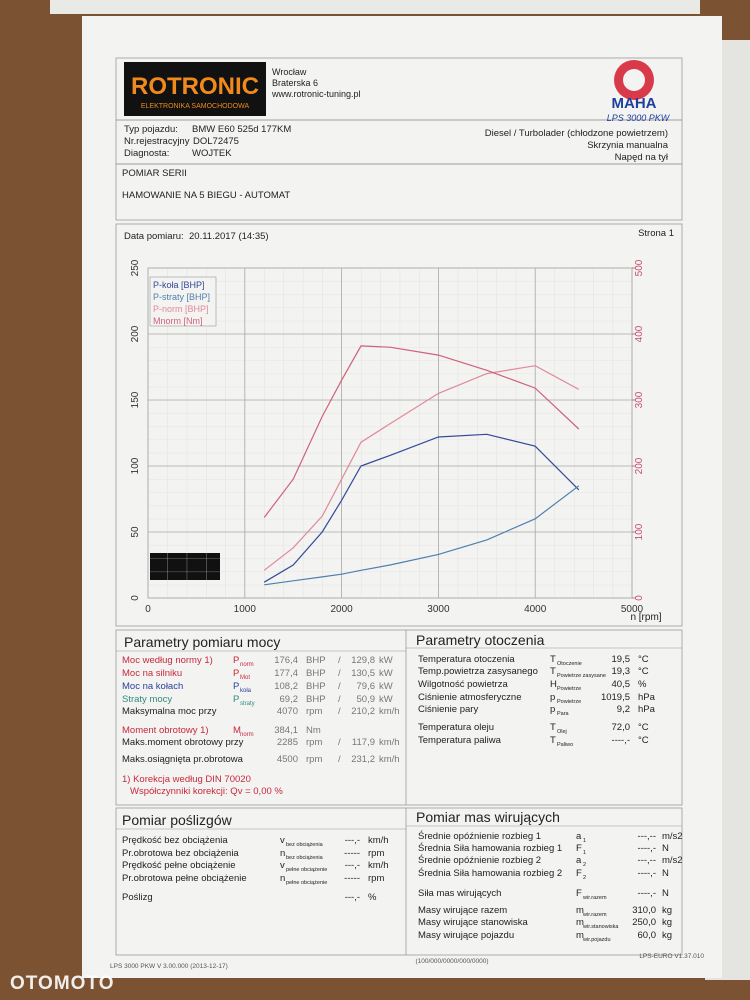 This screenshot has height=1000, width=750. I want to click on value: ---,--, so click(647, 836).